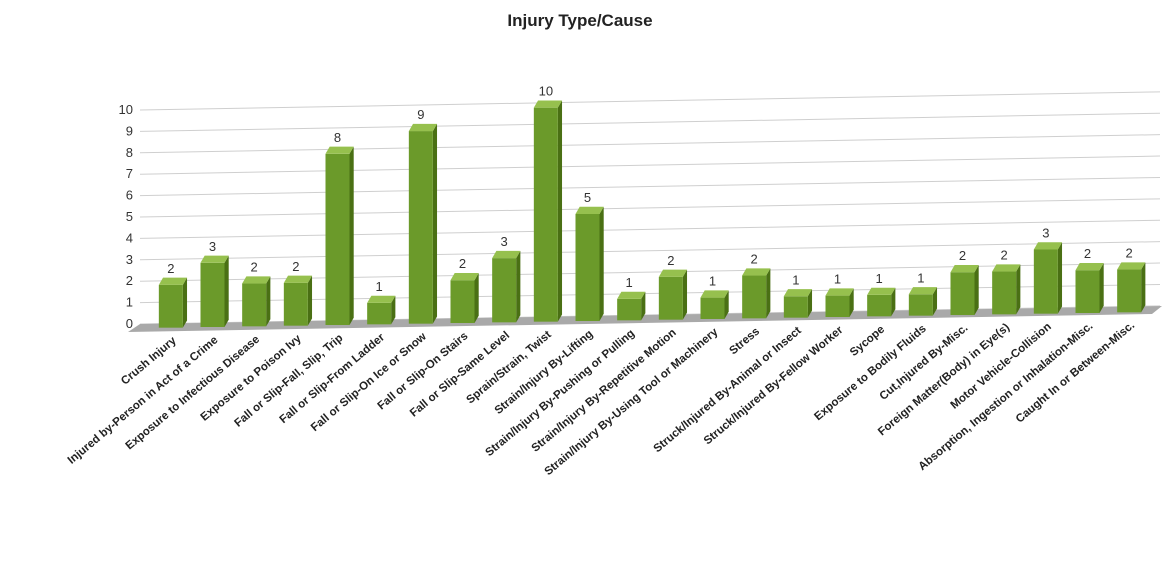 This screenshot has height=586, width=1163. I want to click on y-tick-label: 3, so click(129, 259).